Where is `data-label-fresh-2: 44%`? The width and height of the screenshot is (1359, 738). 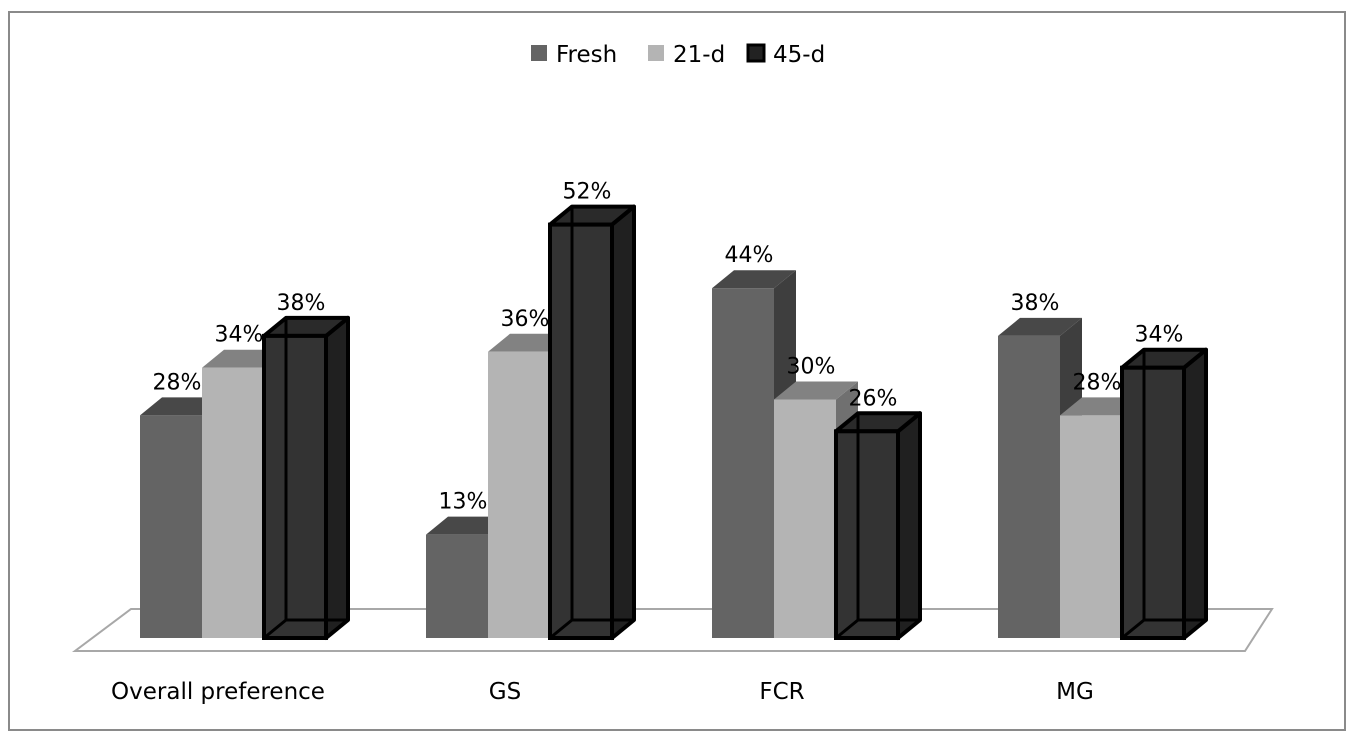
data-label-fresh-2: 44% is located at coordinates (749, 255).